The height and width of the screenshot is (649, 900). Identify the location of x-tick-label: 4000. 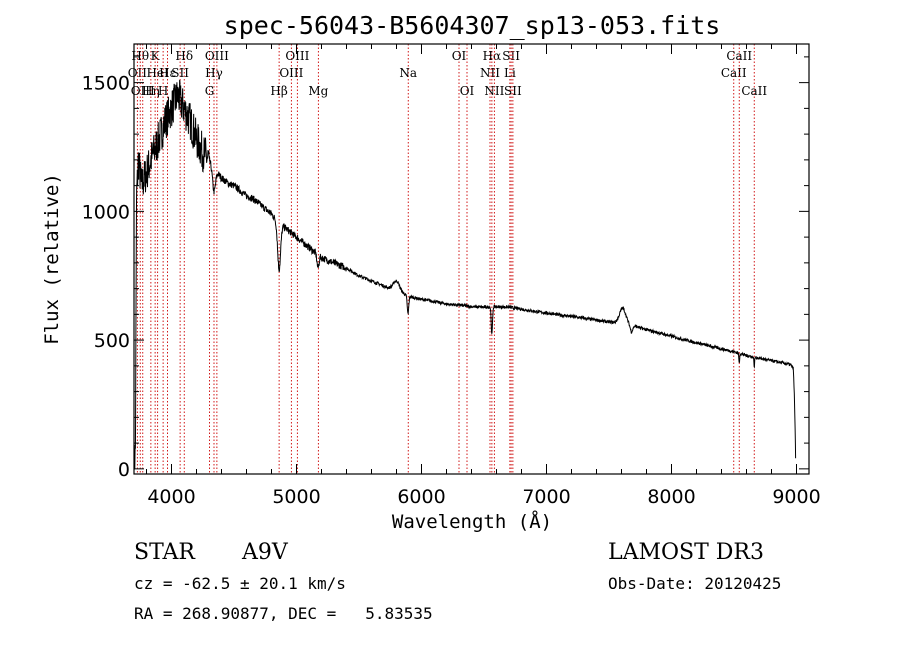
(171, 497).